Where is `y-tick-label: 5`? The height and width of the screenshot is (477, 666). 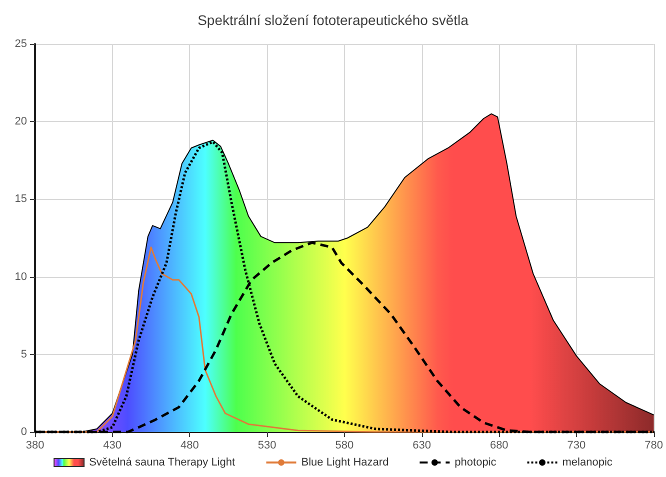
y-tick-label: 5 is located at coordinates (23, 354).